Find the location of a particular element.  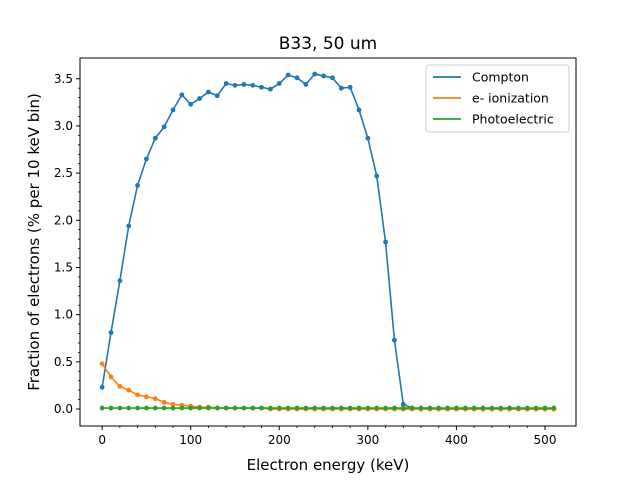

x-tick-label: 500 is located at coordinates (545, 440).